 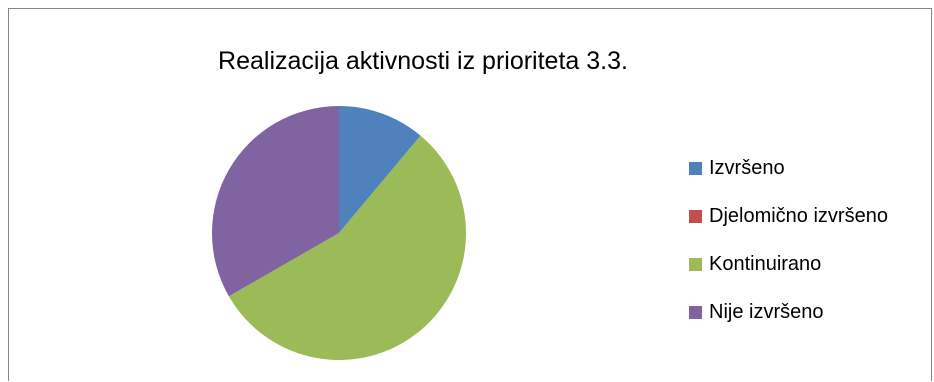 What do you see at coordinates (798, 215) in the screenshot?
I see `legend-label: Djelomično izvršeno` at bounding box center [798, 215].